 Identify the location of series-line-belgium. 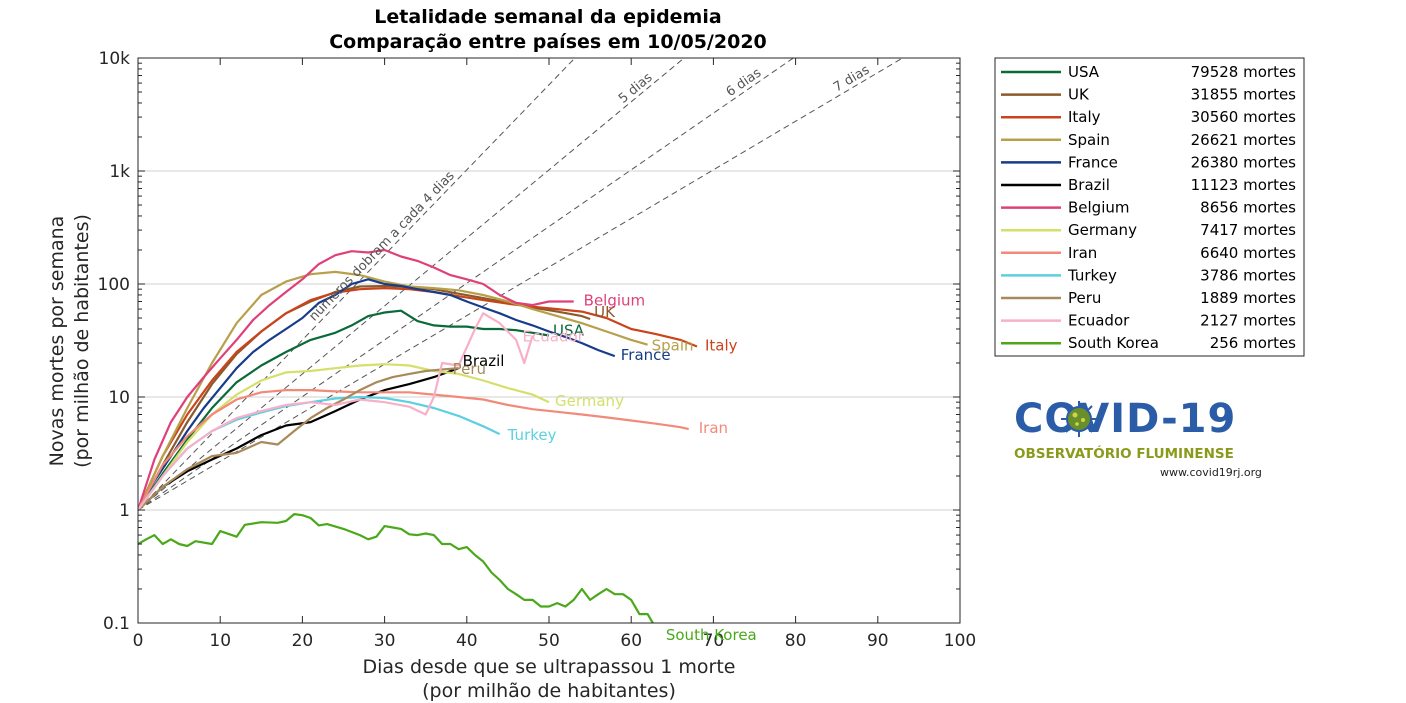
(356, 379).